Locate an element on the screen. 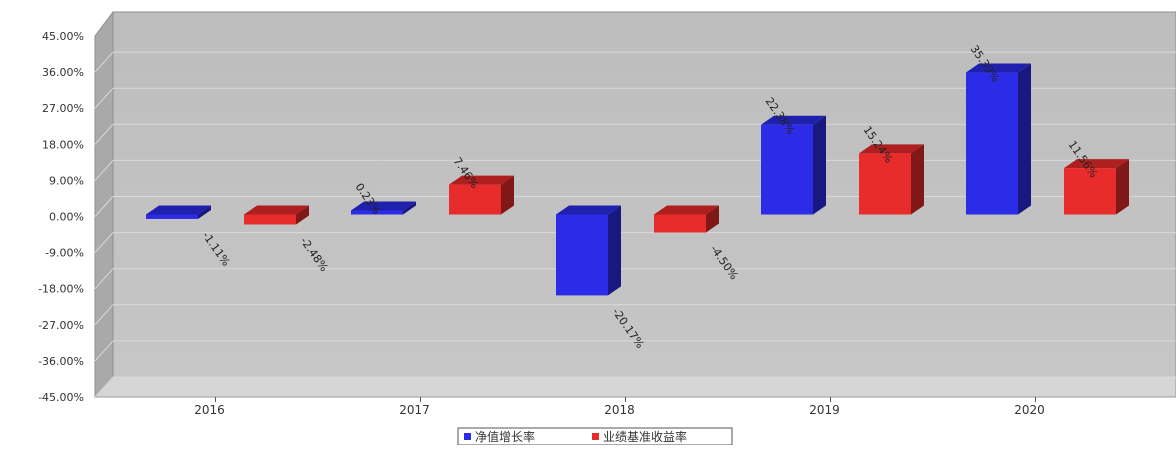 The height and width of the screenshot is (449, 1176). x-tick-label: 2020 is located at coordinates (1029, 410).